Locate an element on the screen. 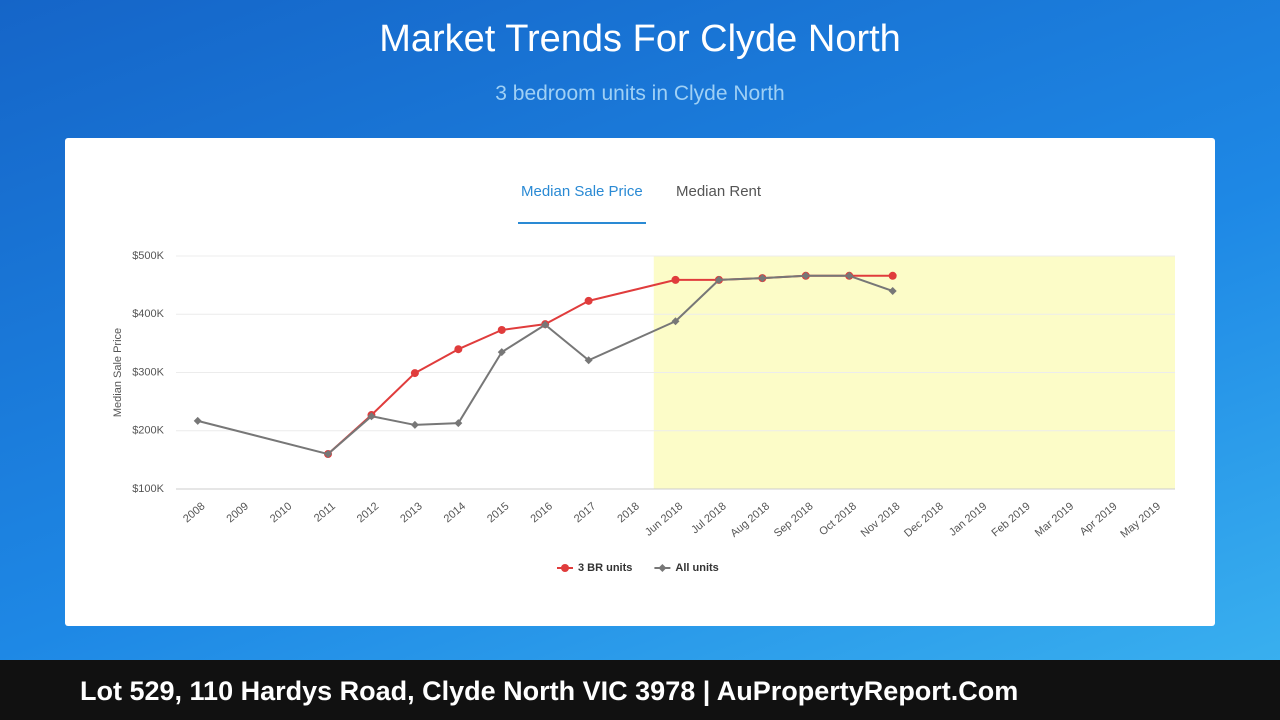 This screenshot has width=1280, height=720. y-tick-label: $400K is located at coordinates (148, 314).